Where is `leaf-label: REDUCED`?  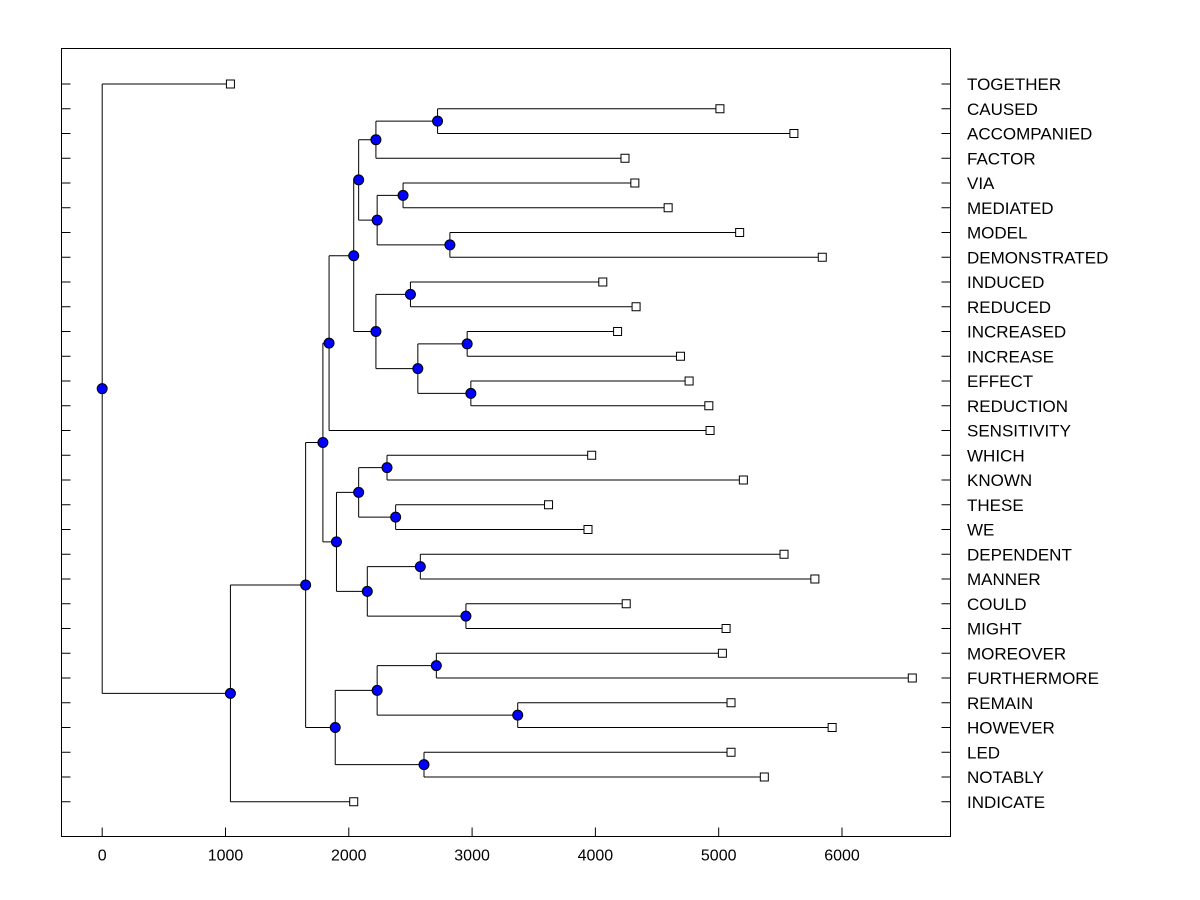 leaf-label: REDUCED is located at coordinates (1009, 307).